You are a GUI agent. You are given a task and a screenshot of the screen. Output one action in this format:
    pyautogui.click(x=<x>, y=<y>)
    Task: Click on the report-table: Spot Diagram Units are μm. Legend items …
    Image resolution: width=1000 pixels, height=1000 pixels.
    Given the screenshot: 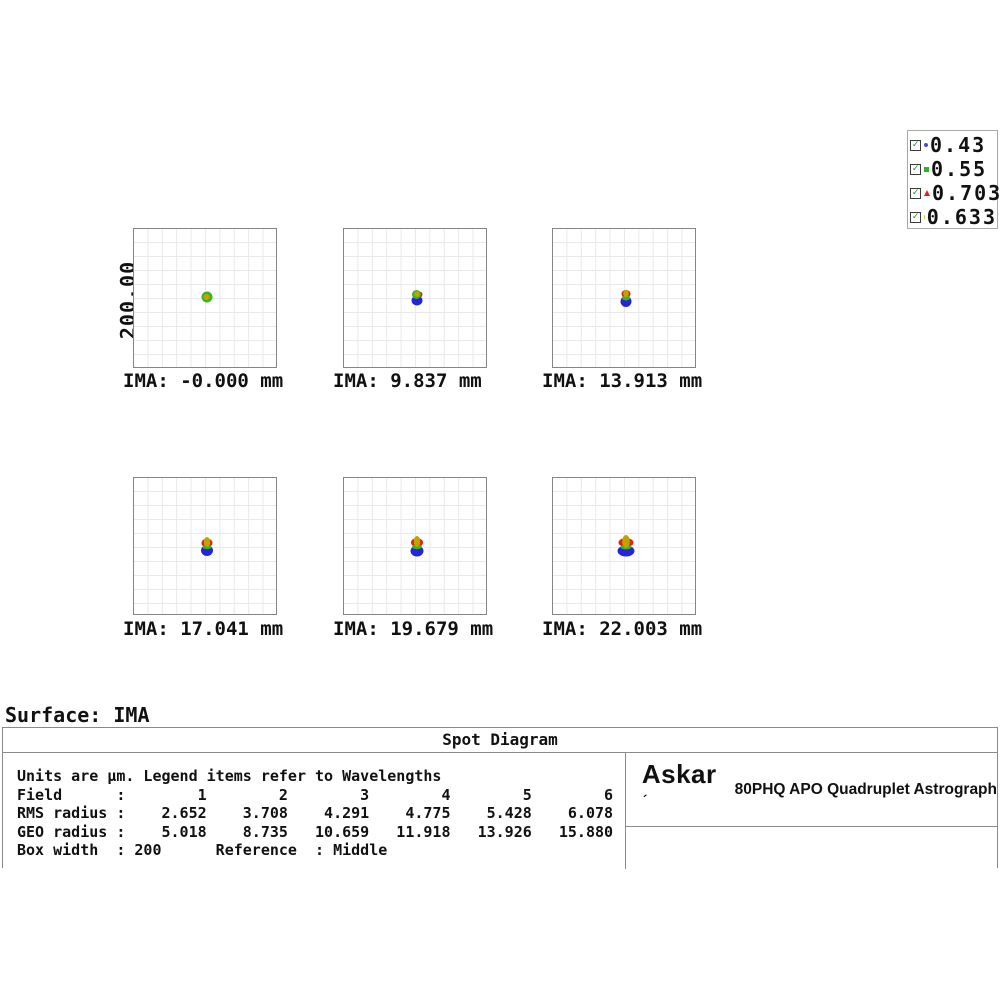 What is the action you would take?
    pyautogui.click(x=500, y=798)
    